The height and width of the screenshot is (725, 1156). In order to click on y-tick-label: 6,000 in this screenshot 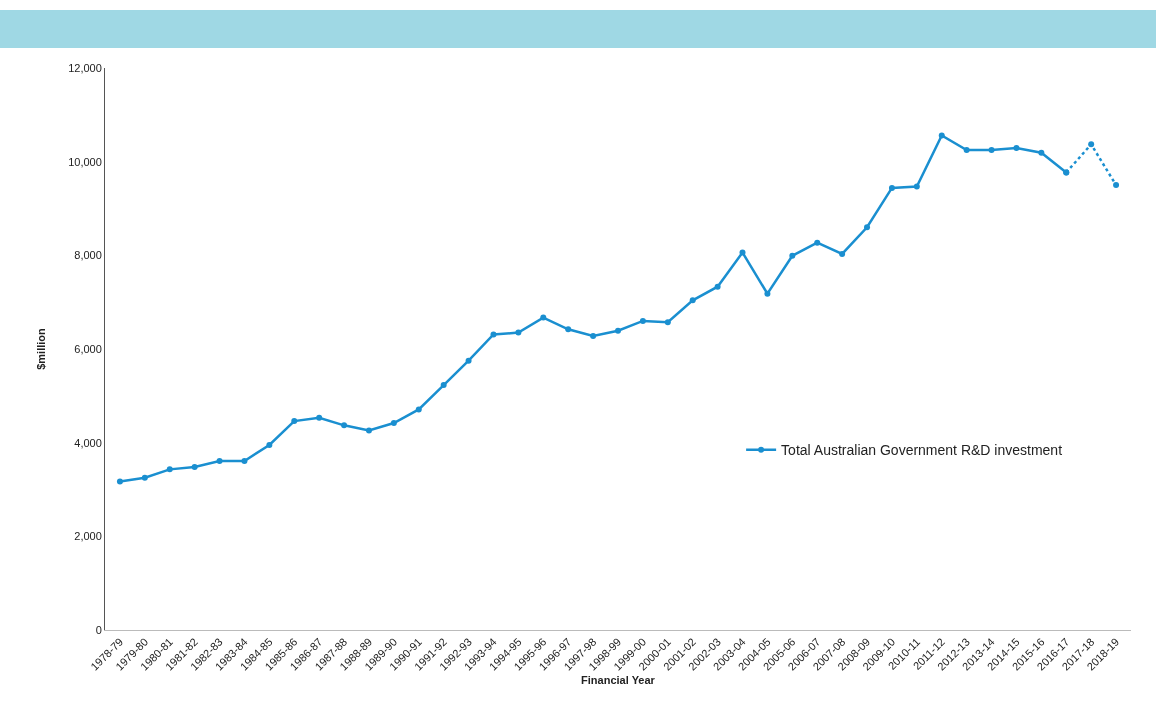, I will do `click(88, 348)`.